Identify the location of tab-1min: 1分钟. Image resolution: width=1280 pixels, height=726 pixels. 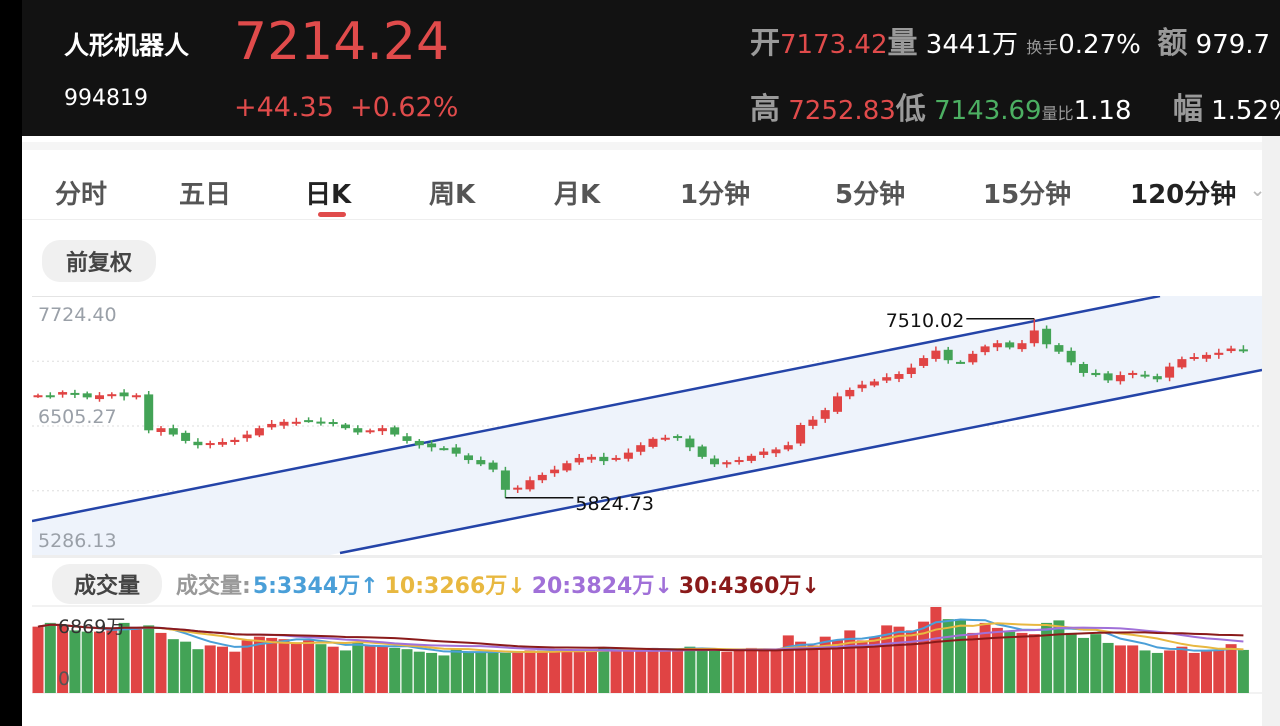
(715, 195).